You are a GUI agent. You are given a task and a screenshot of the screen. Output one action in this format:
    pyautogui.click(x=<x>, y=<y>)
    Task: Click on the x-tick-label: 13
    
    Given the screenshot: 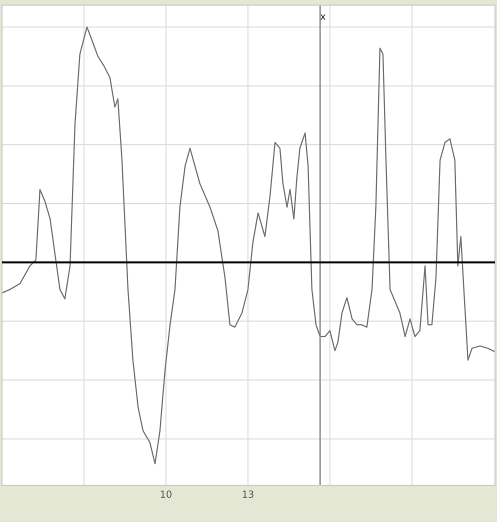 What is the action you would take?
    pyautogui.click(x=248, y=494)
    